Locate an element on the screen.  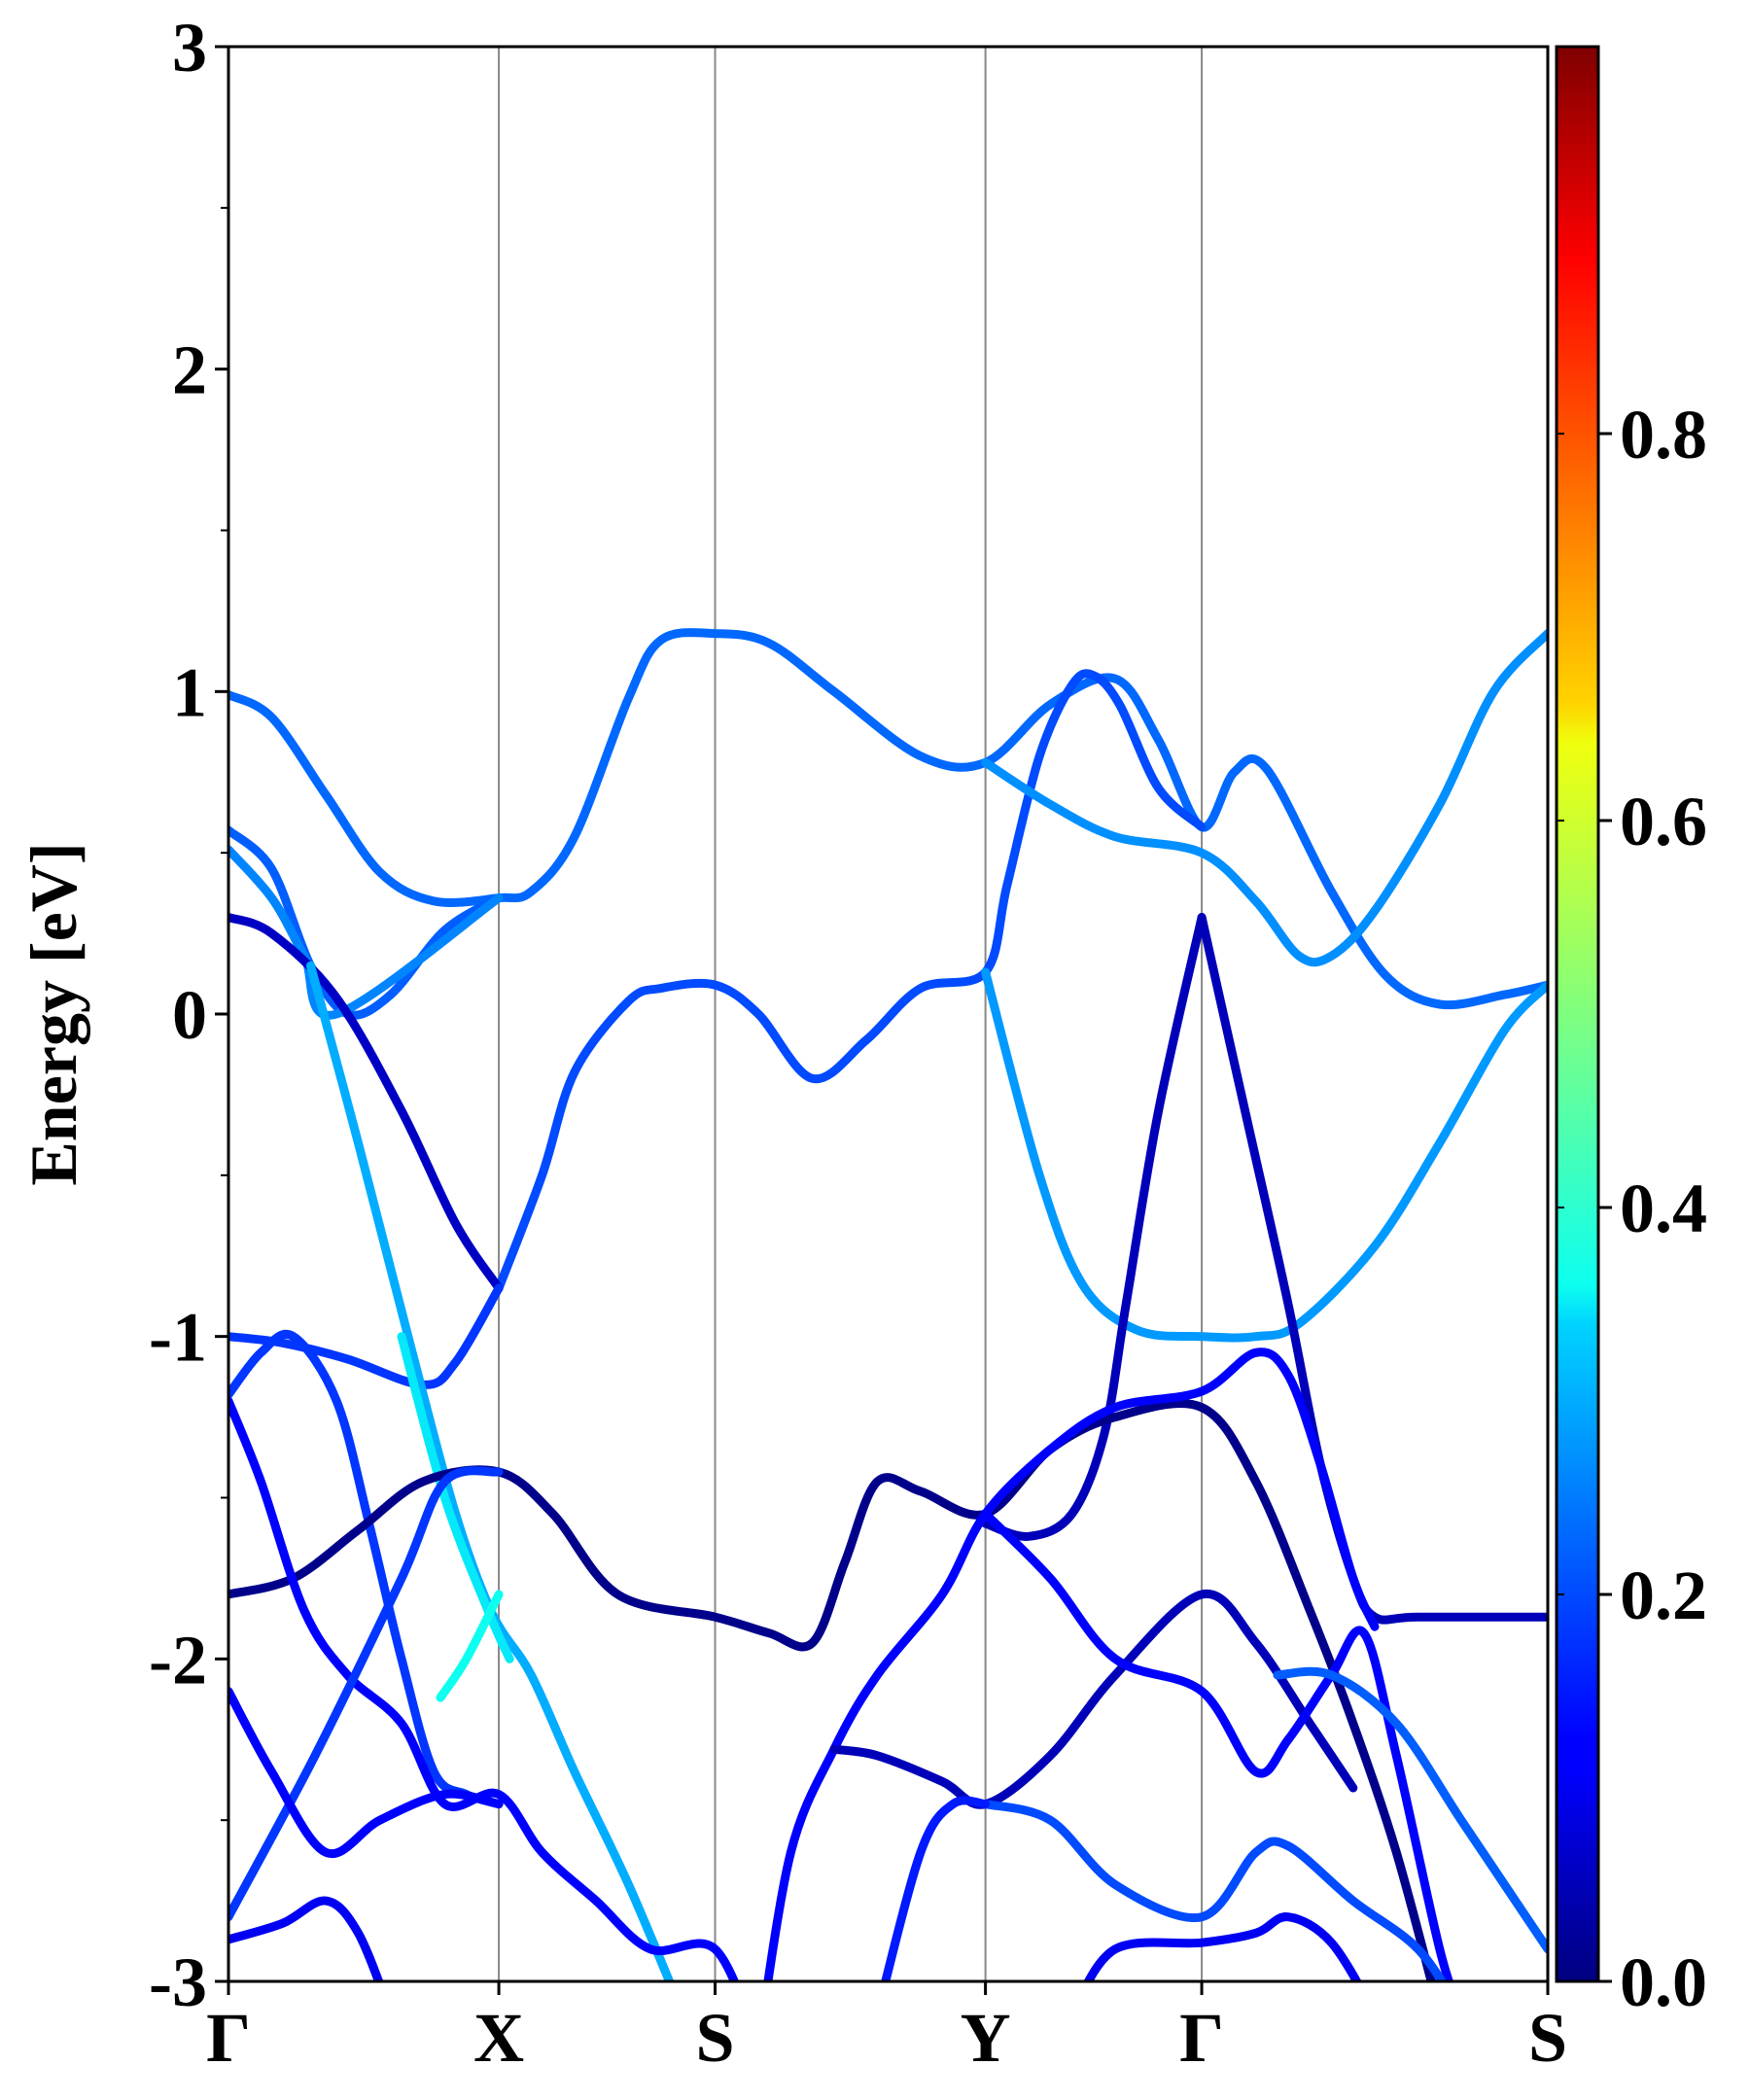
colorbar-ticks: 0.0 0.2 0.4 0.6 0.8 is located at coordinates (1632, 1208).